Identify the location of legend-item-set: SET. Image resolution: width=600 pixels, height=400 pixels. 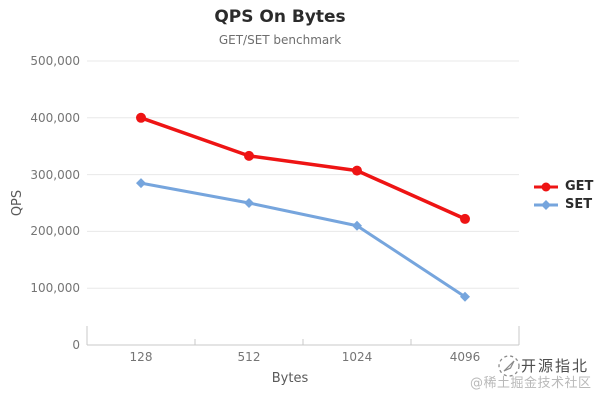
(563, 204).